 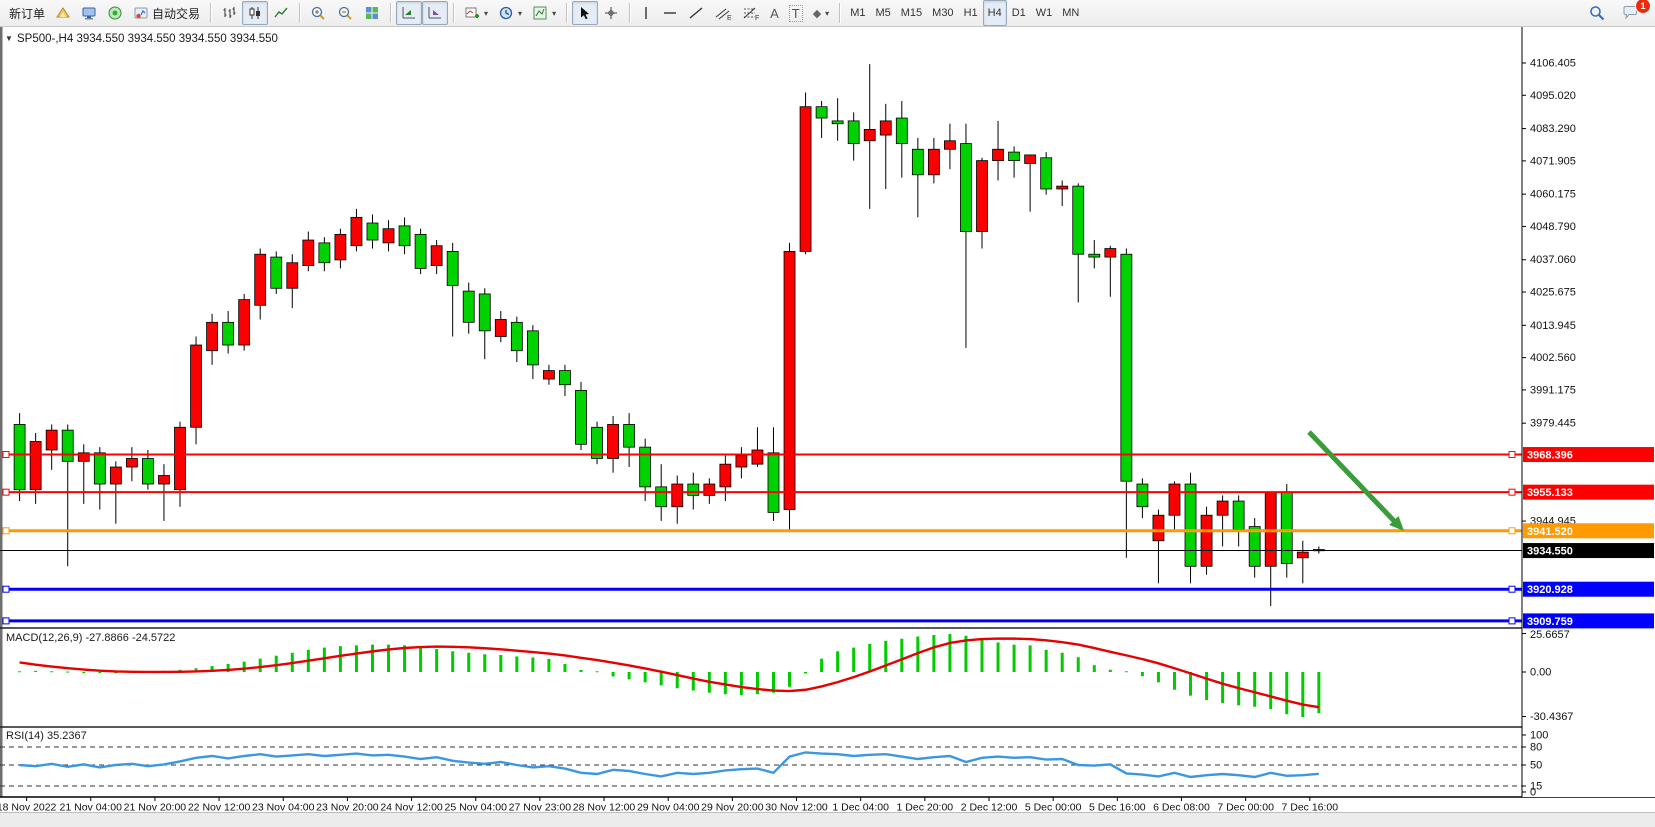 What do you see at coordinates (1536, 748) in the screenshot?
I see `rsi-axis-tick: 80` at bounding box center [1536, 748].